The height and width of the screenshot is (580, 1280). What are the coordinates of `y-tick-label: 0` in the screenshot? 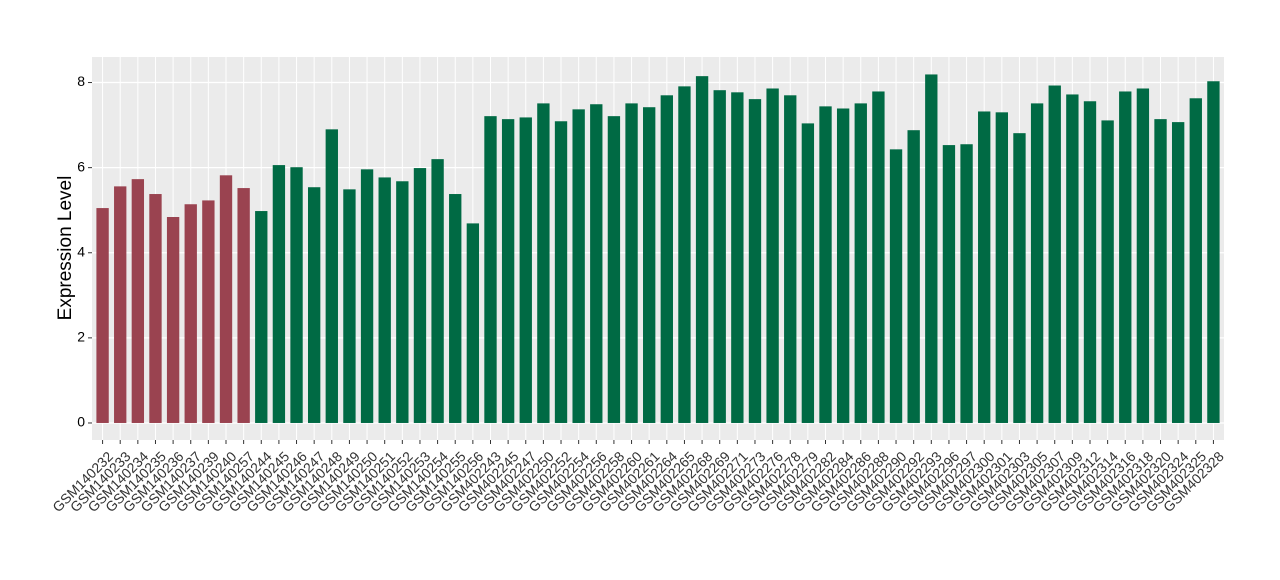 It's located at (81, 422).